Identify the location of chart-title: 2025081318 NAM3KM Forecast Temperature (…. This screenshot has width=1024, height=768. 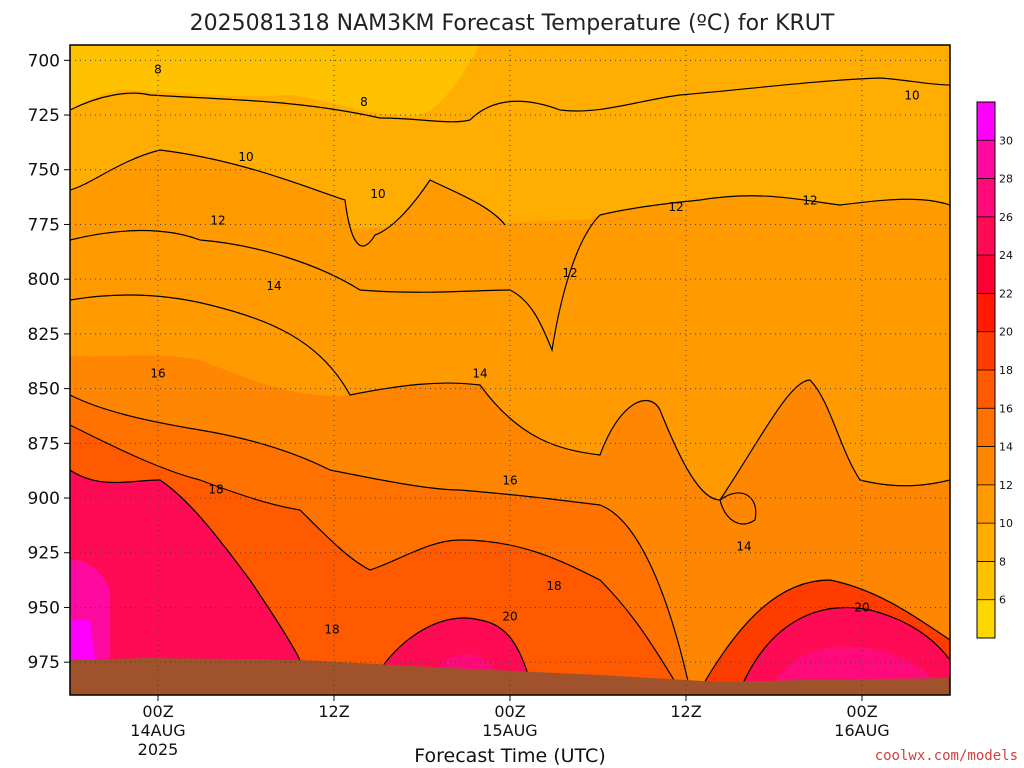
(512, 23).